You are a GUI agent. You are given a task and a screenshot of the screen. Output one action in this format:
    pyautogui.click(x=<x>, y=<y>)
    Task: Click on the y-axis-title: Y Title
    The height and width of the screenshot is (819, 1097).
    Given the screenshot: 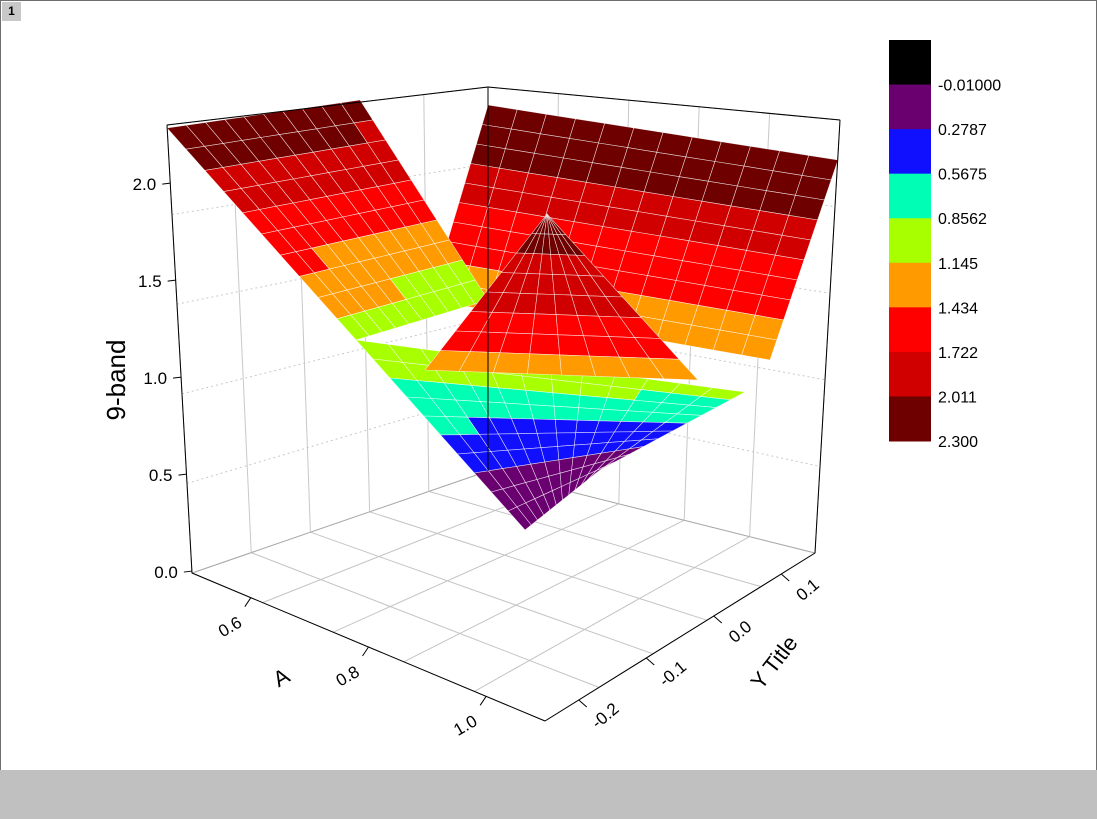 What is the action you would take?
    pyautogui.click(x=774, y=662)
    